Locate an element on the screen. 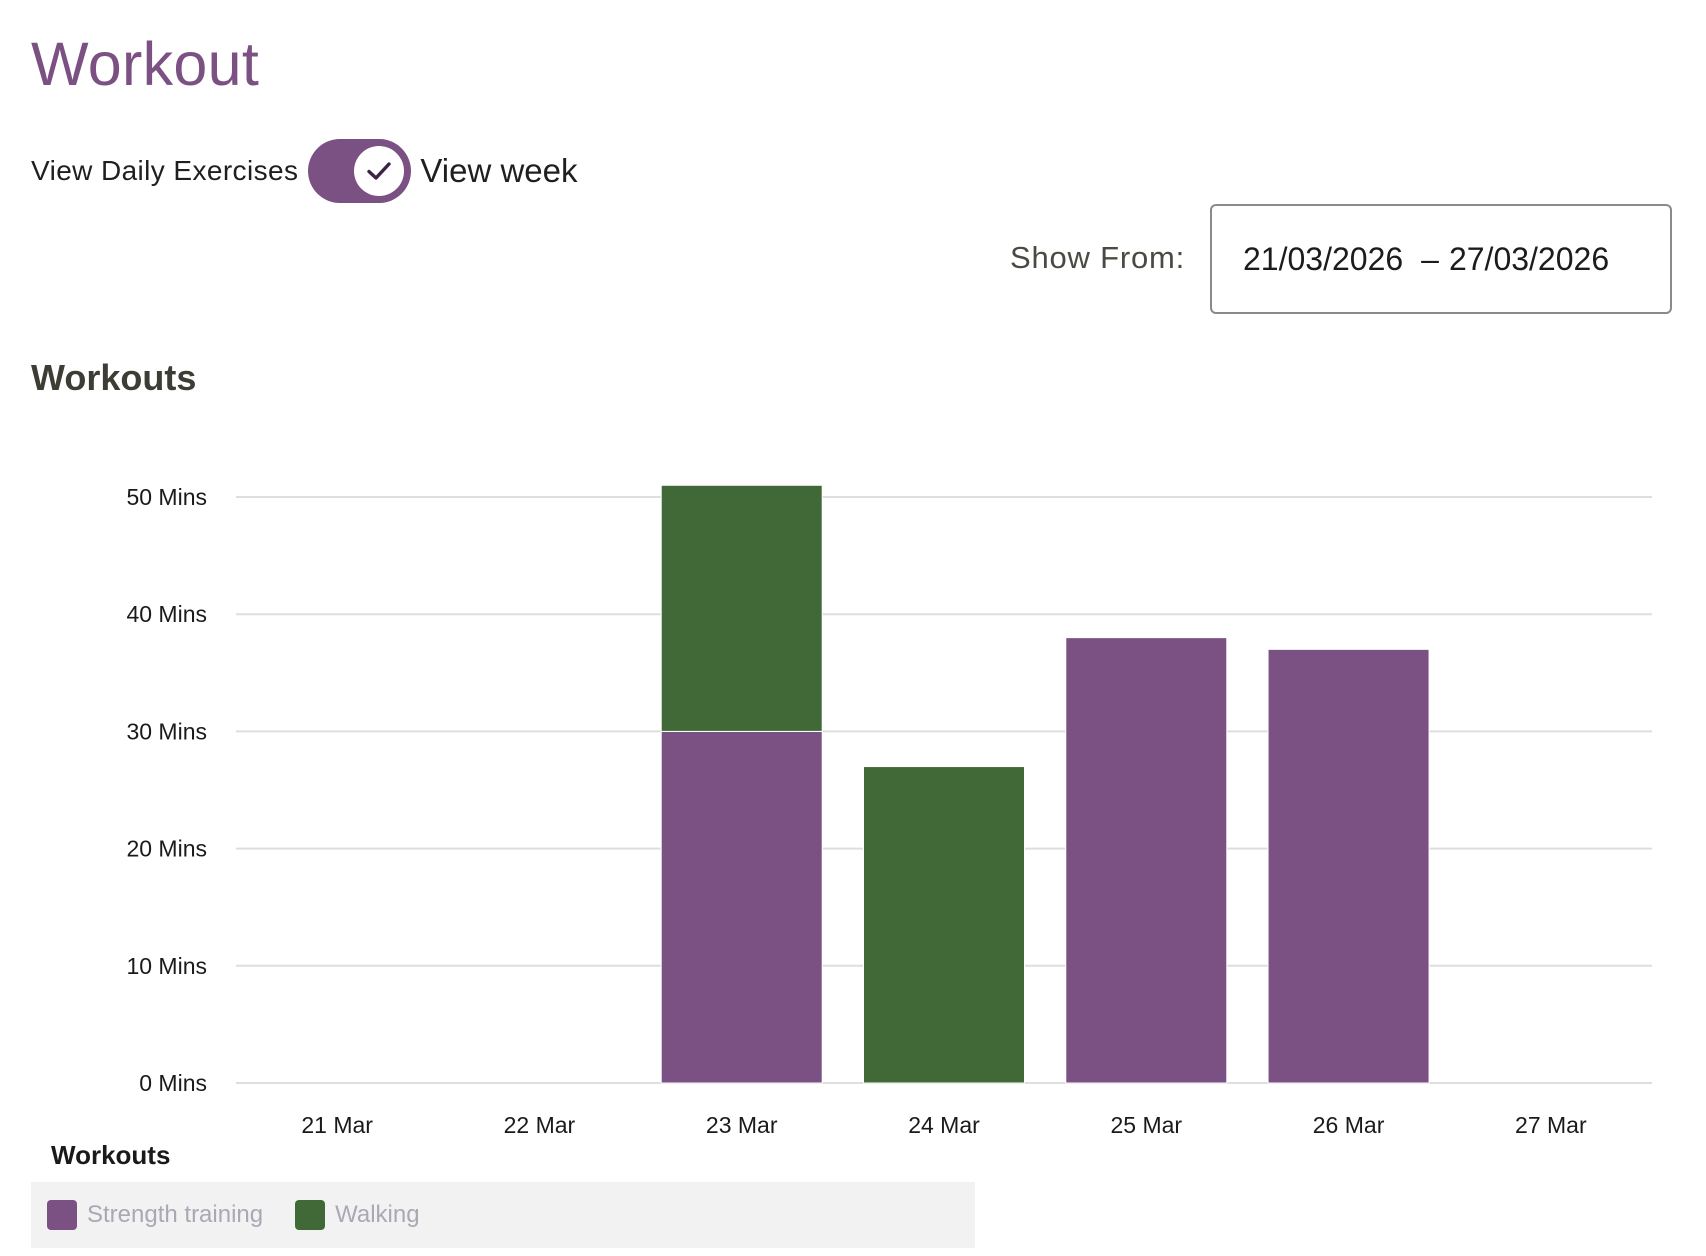 This screenshot has height=1256, width=1706. view-week-label: View week is located at coordinates (499, 170).